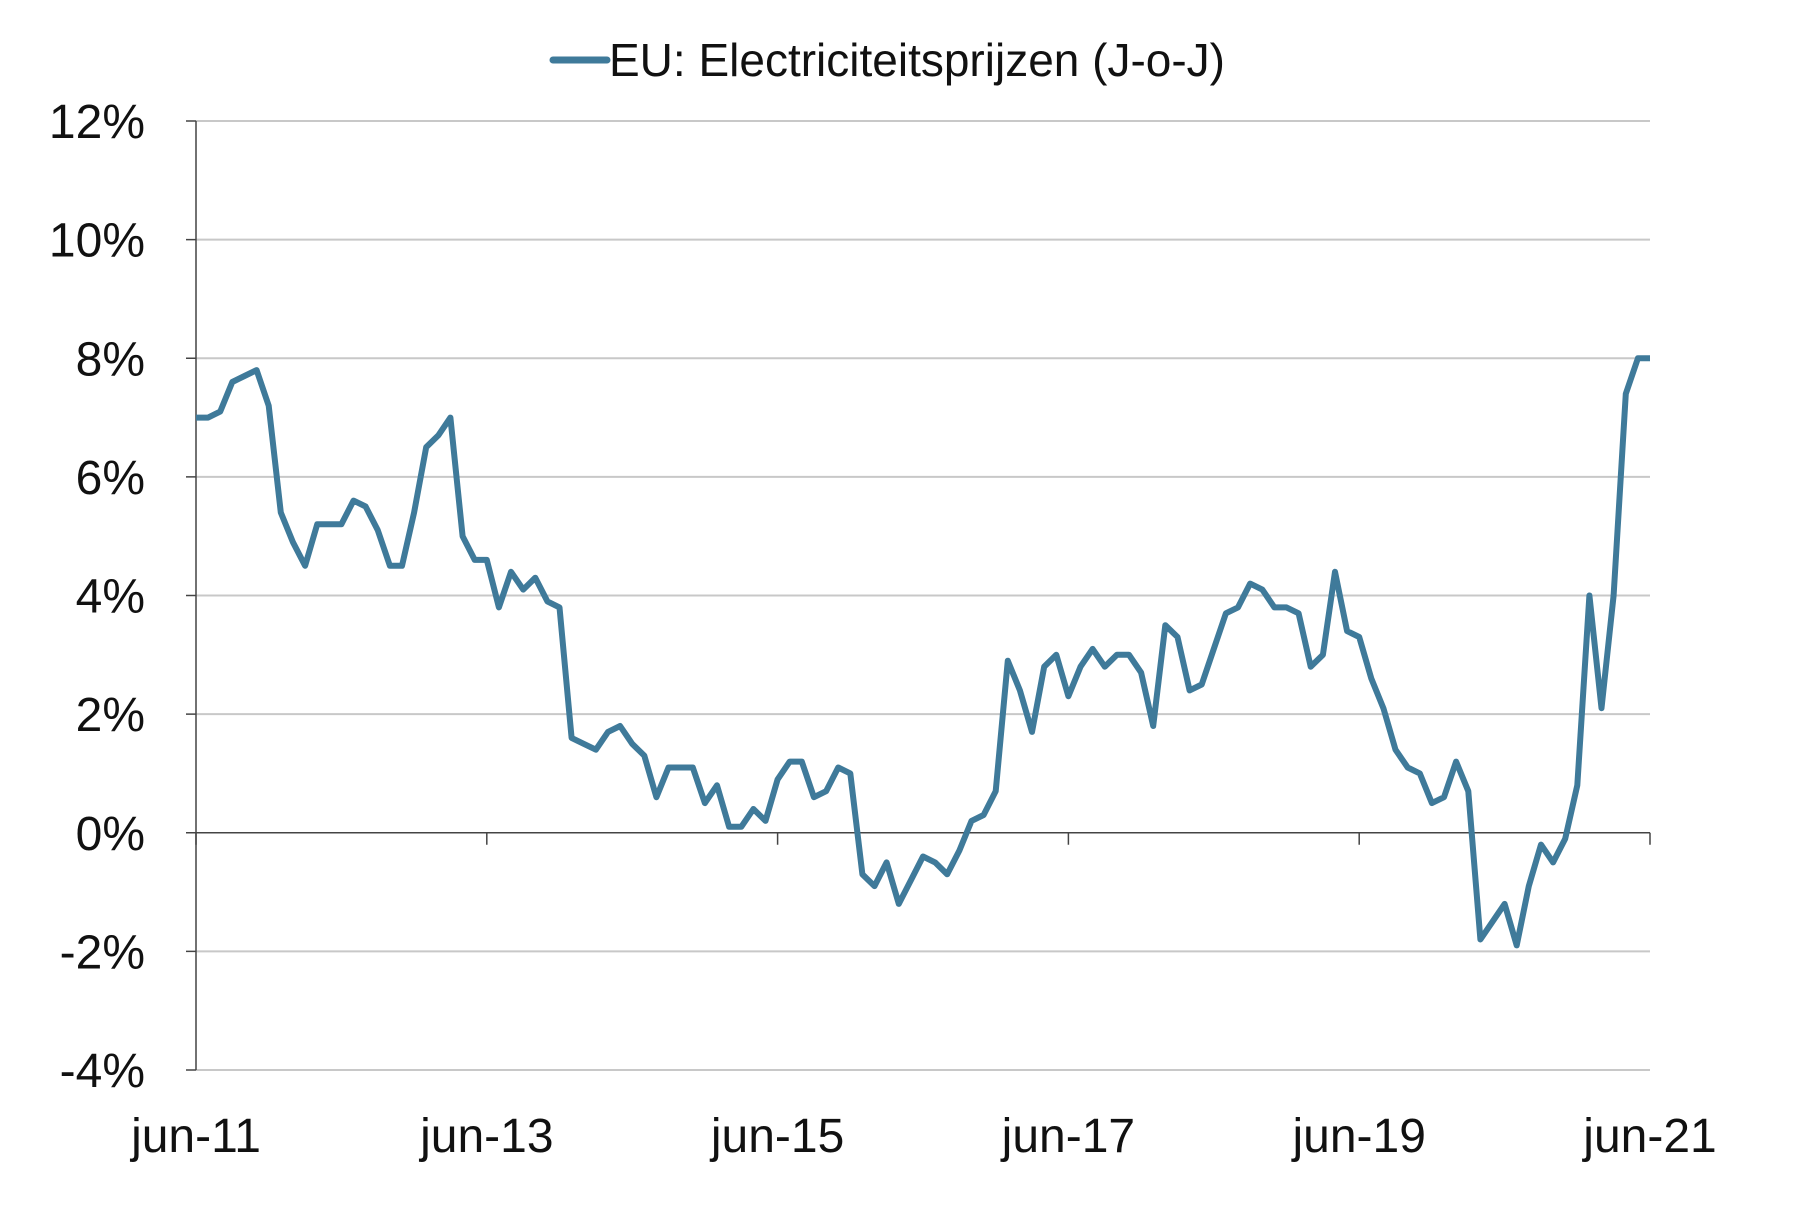  Describe the element at coordinates (110, 834) in the screenshot. I see `y-tick-label: 0%` at that location.